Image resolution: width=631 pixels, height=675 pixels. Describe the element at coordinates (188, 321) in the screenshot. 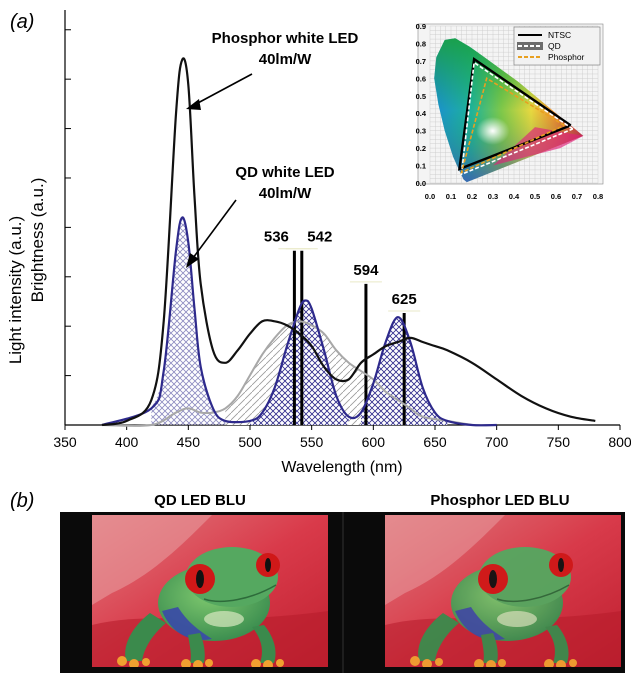

I see `qd-blue-hatched-area` at that location.